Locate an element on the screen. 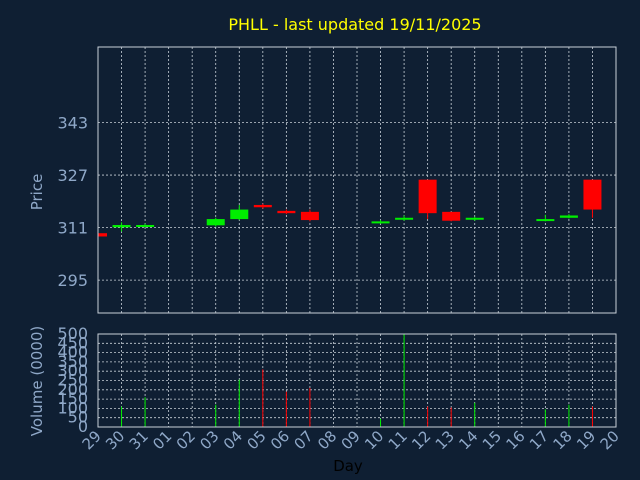 The width and height of the screenshot is (640, 480). x-tick-label: 04 is located at coordinates (233, 440).